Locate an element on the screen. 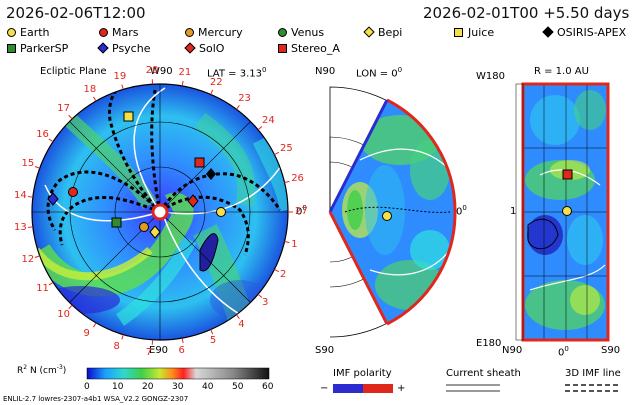  mercury-dot-icon is located at coordinates (144, 227).